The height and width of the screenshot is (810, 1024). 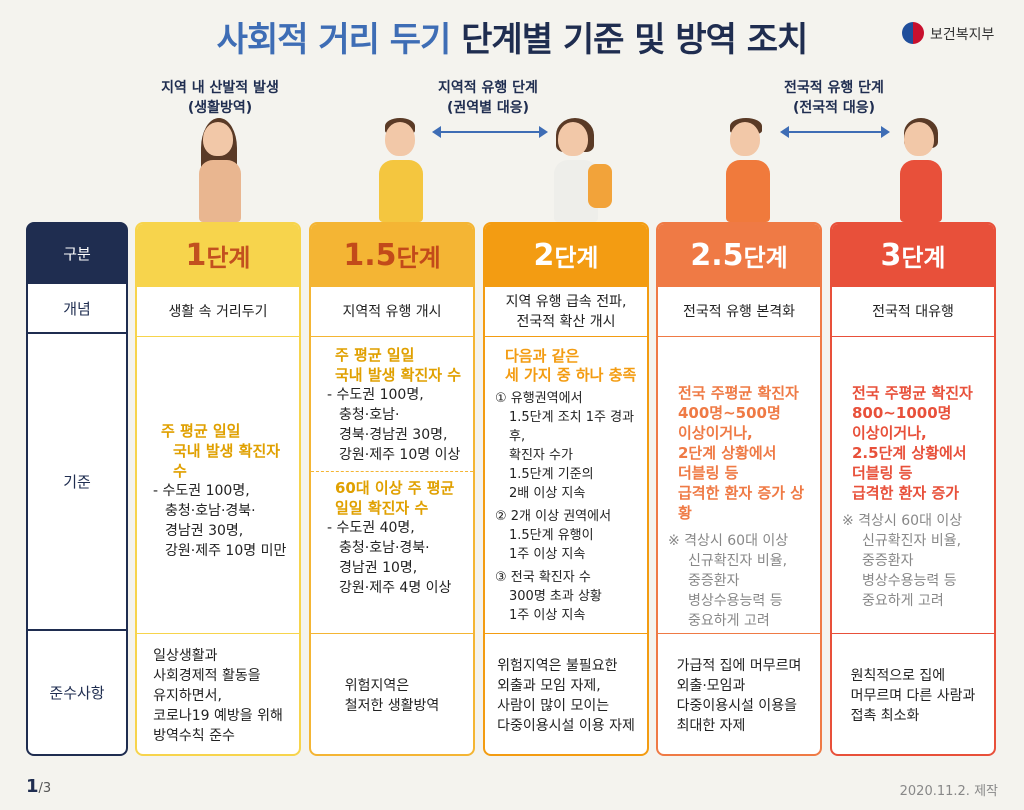 I want to click on stage-header: 1 단계, so click(x=218, y=255).